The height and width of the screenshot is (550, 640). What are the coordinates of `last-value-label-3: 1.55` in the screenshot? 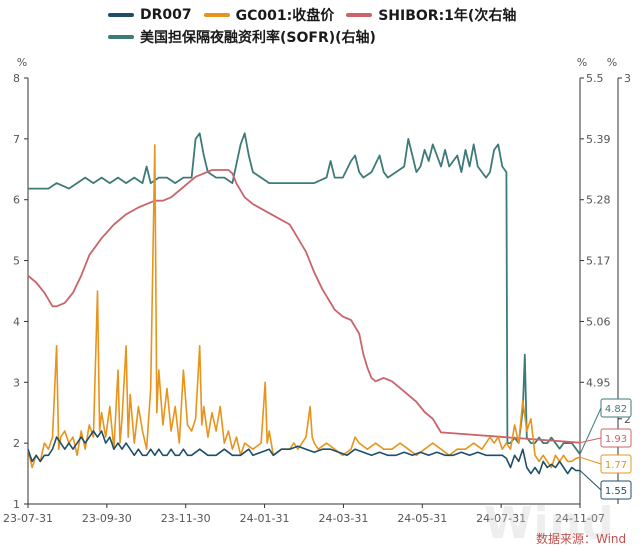 It's located at (616, 491).